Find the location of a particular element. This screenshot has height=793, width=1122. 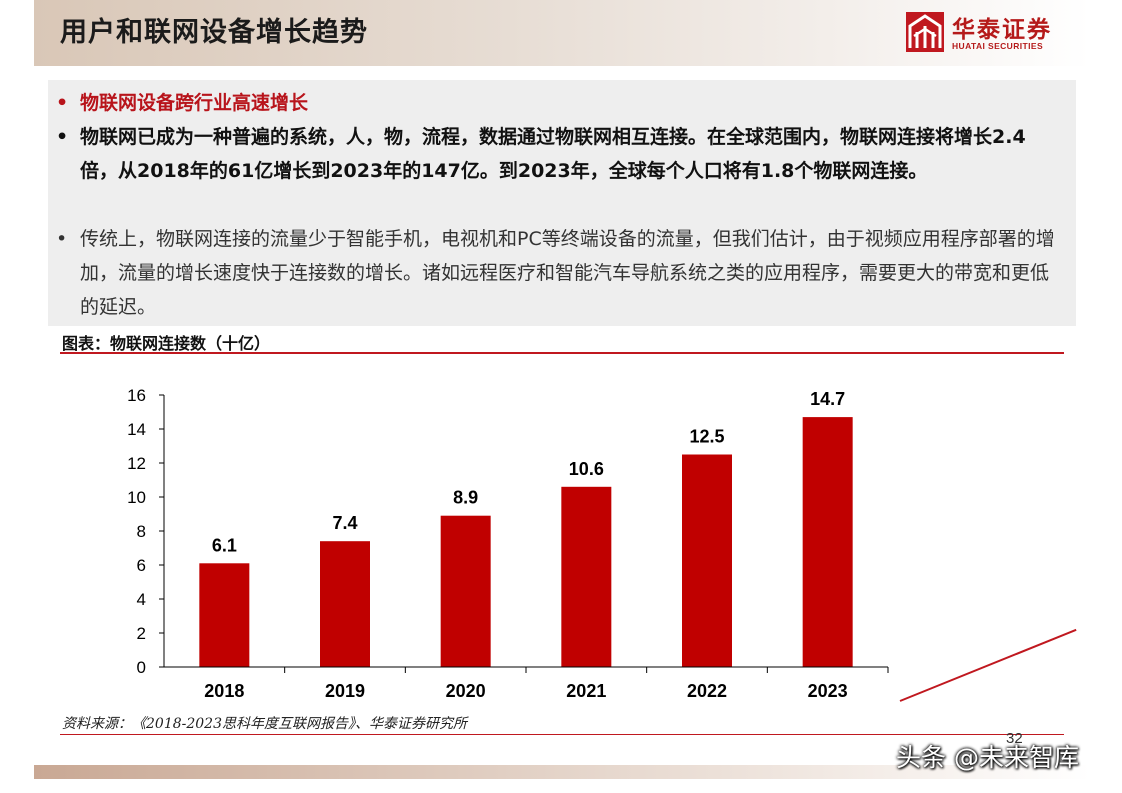

figure-caption: 图表：物联网连接数（十亿） is located at coordinates (166, 343).